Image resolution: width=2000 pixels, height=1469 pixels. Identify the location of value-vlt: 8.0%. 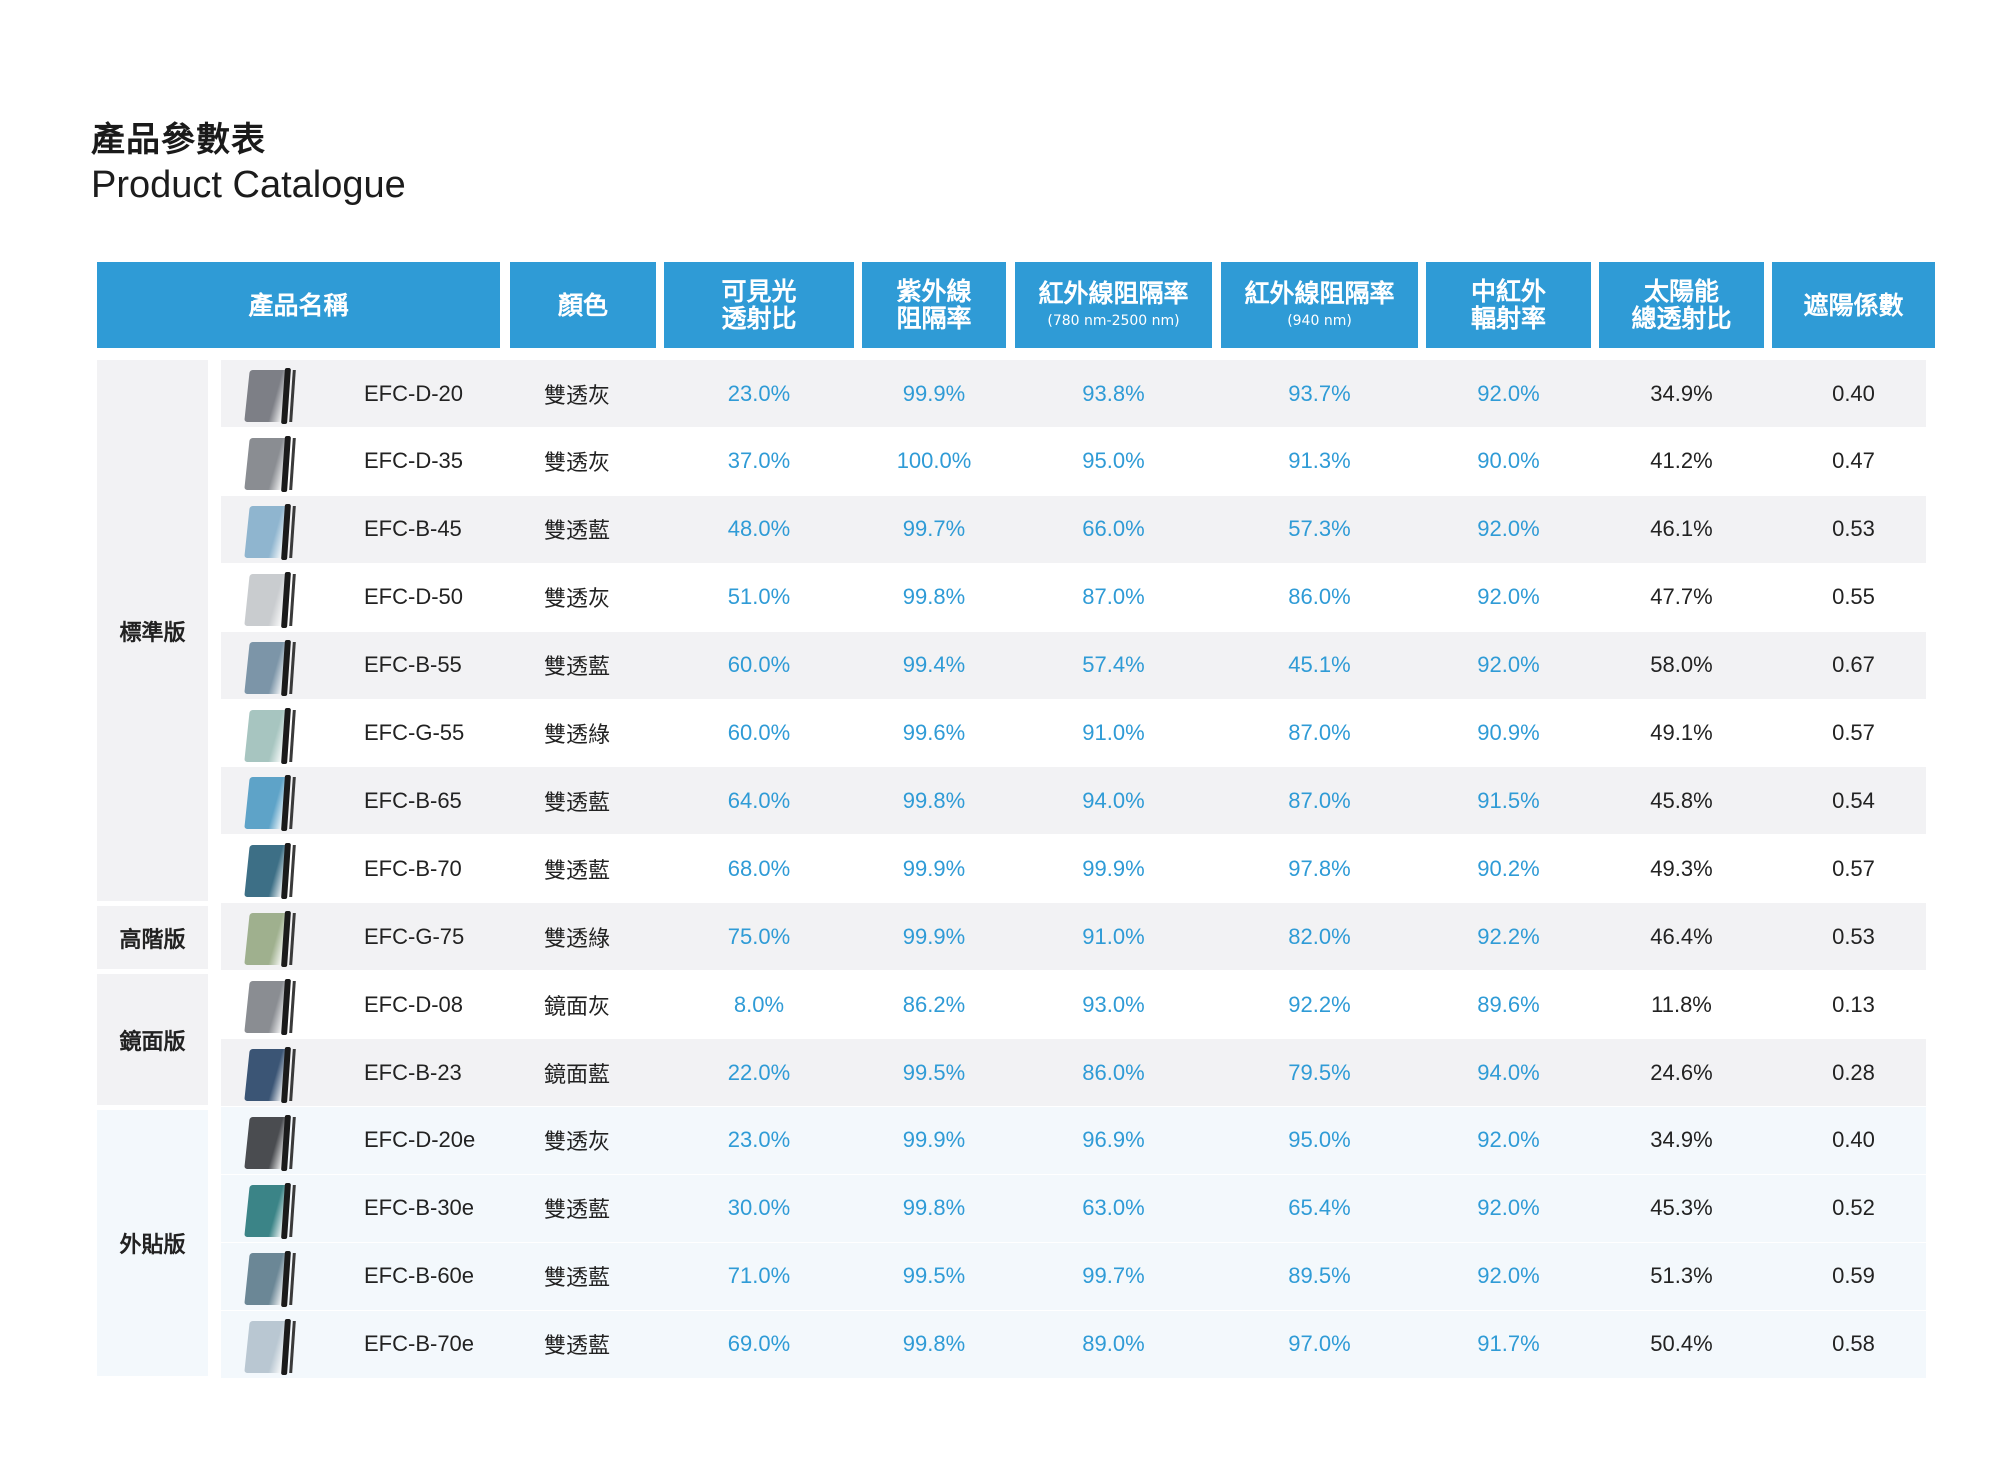
(759, 1004).